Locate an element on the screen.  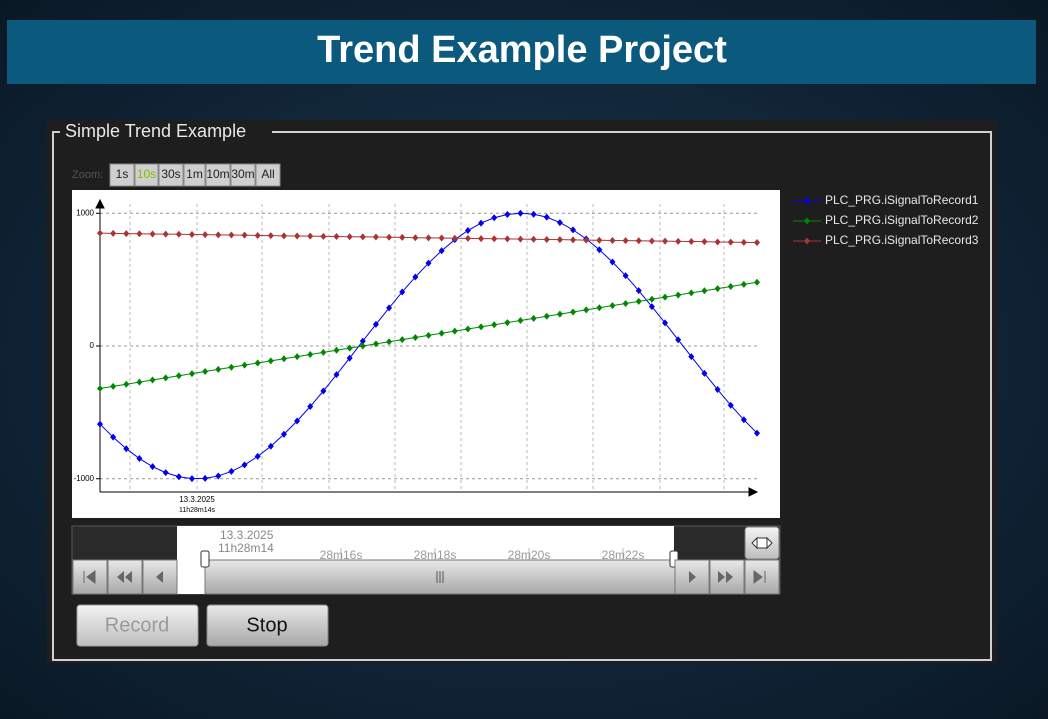
y-tick-label: 0 is located at coordinates (92, 345).